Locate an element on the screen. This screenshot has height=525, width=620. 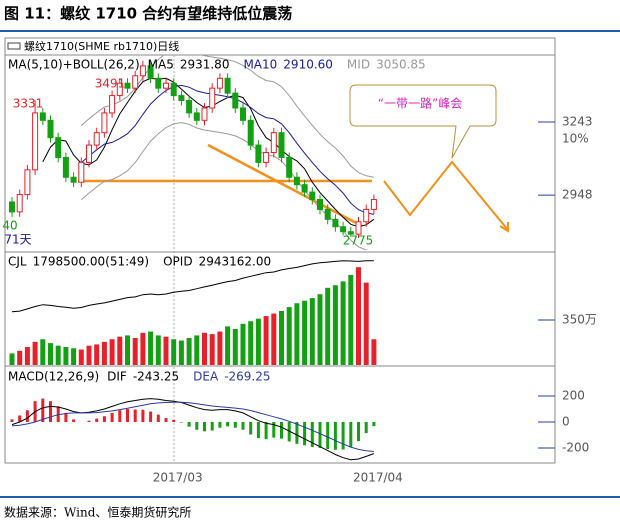
callout is located at coordinates (423, 121).